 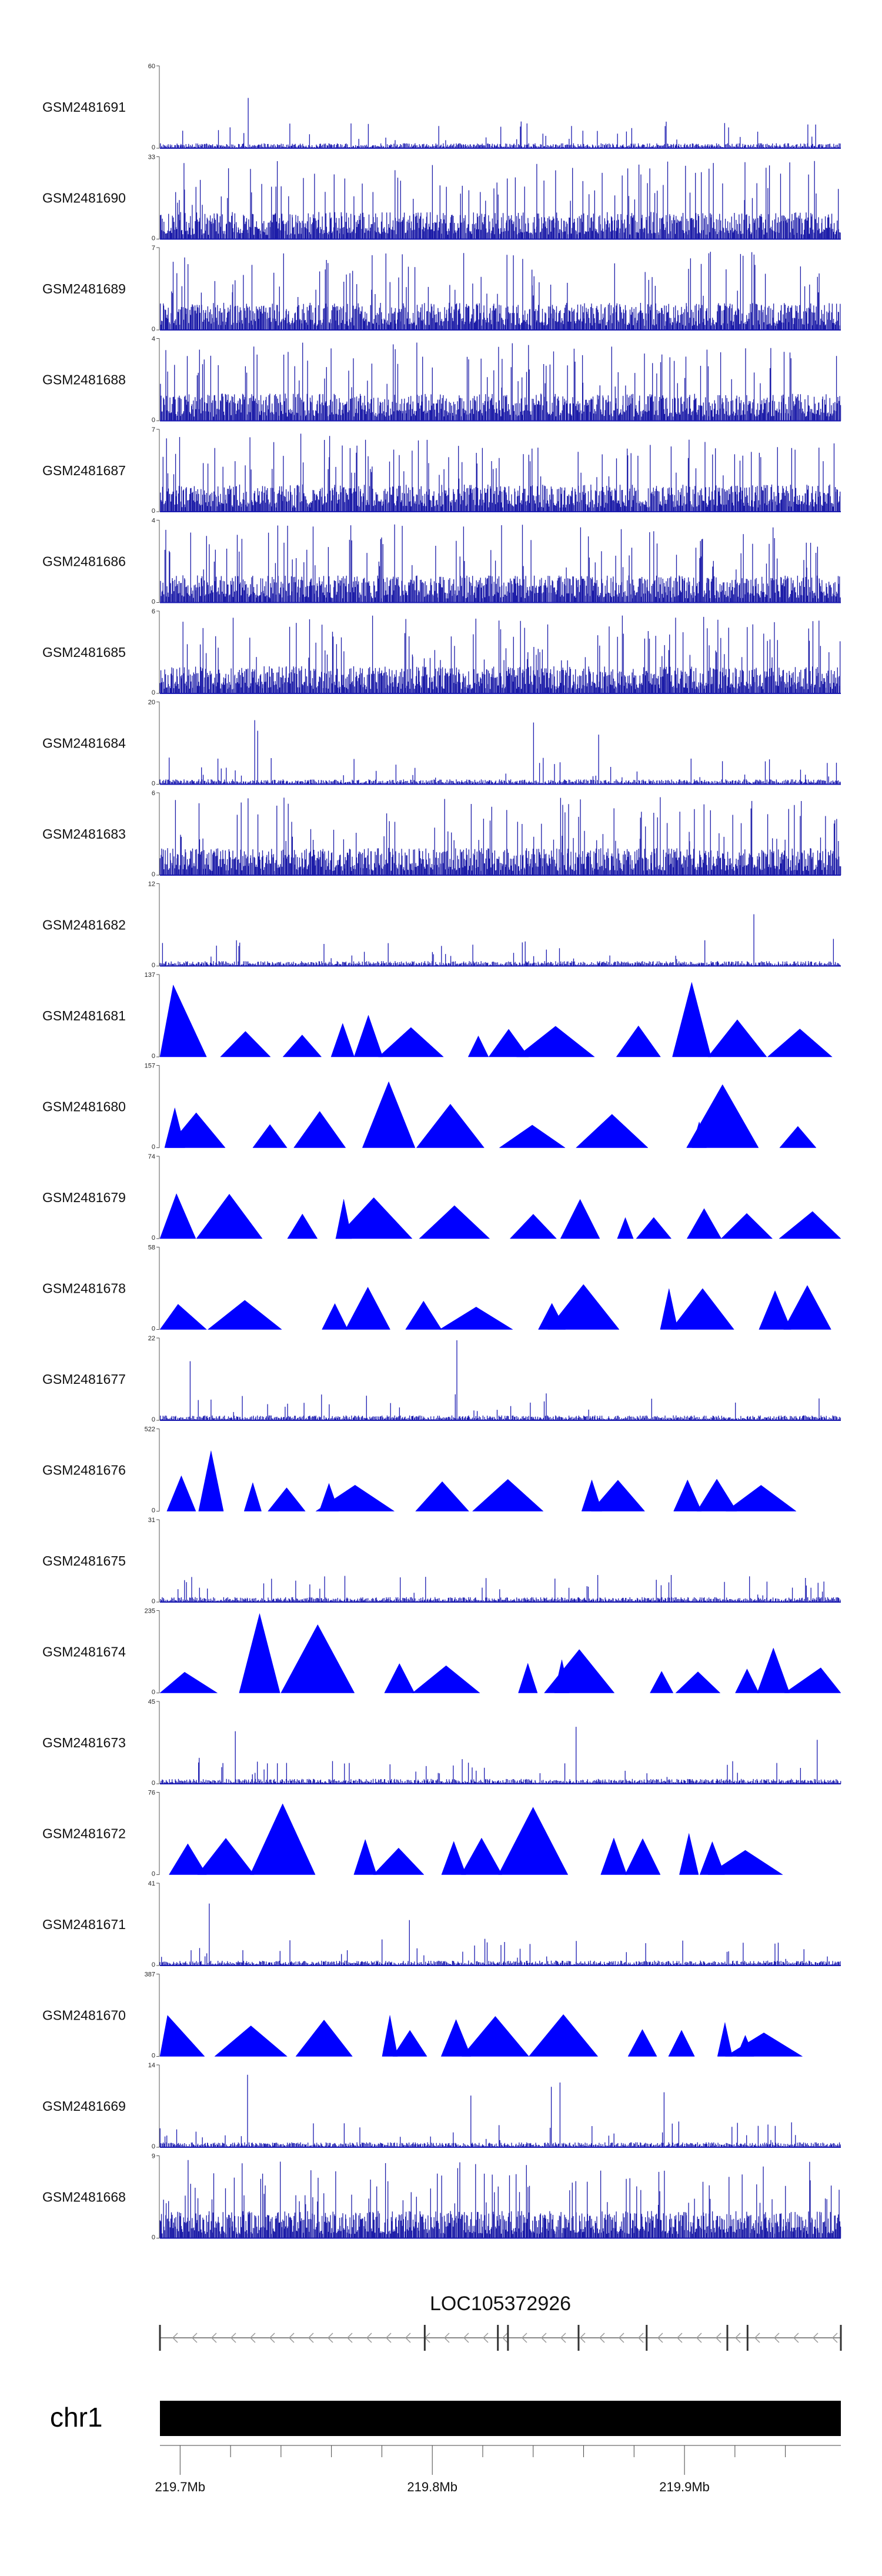 I want to click on track-GSM2481688: GSM2481688 4 0, so click(x=441, y=380).